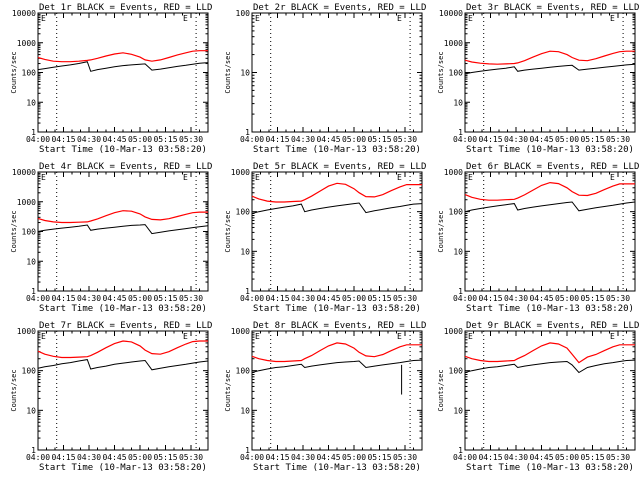 This screenshot has width=640, height=480. Describe the element at coordinates (125, 326) in the screenshot. I see `panel-title: Det 7r BLACK = Events, RED = LLD` at that location.